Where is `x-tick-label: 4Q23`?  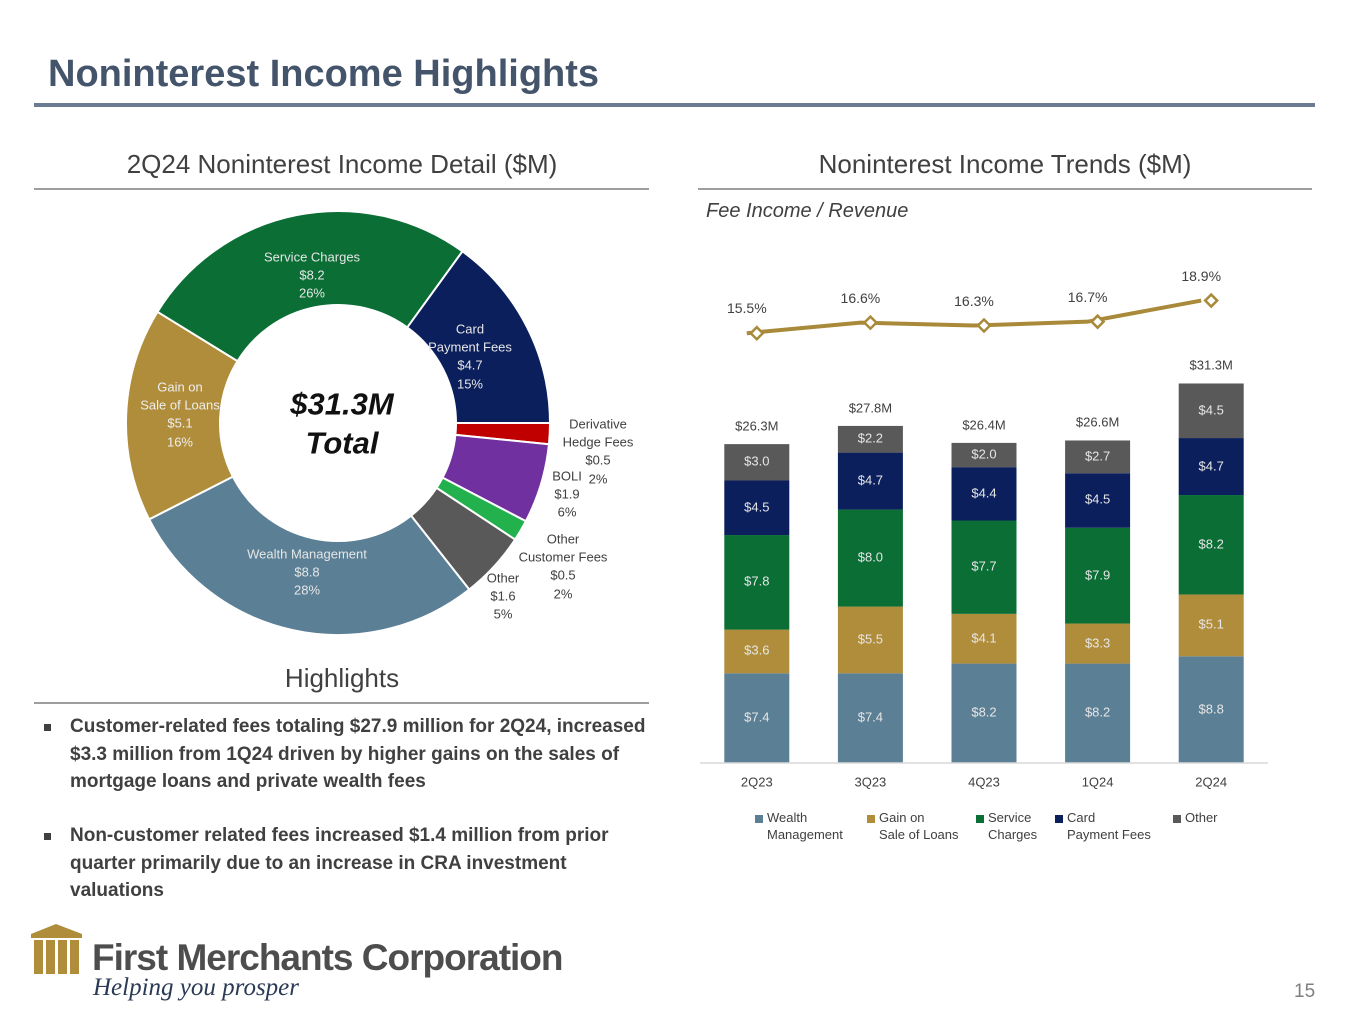
x-tick-label: 4Q23 is located at coordinates (984, 782).